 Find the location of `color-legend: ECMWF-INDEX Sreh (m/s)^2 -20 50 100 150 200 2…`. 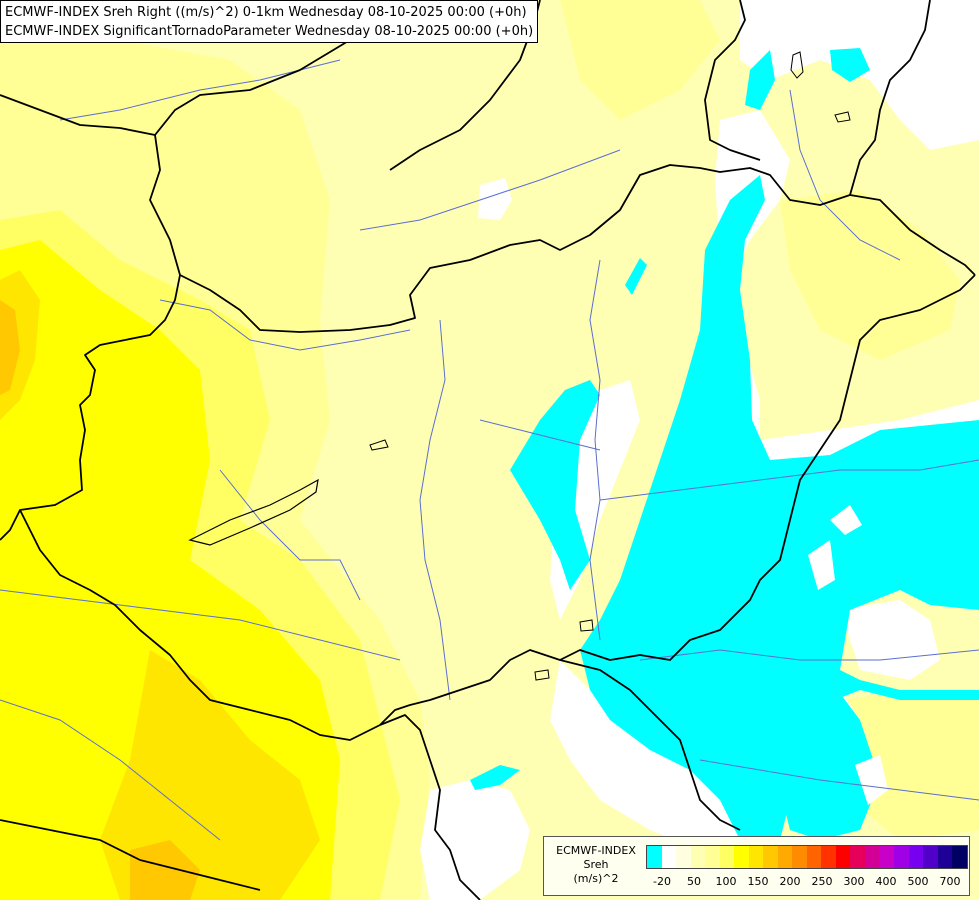

color-legend: ECMWF-INDEX Sreh (m/s)^2 -20 50 100 150 200 2… is located at coordinates (756, 866).